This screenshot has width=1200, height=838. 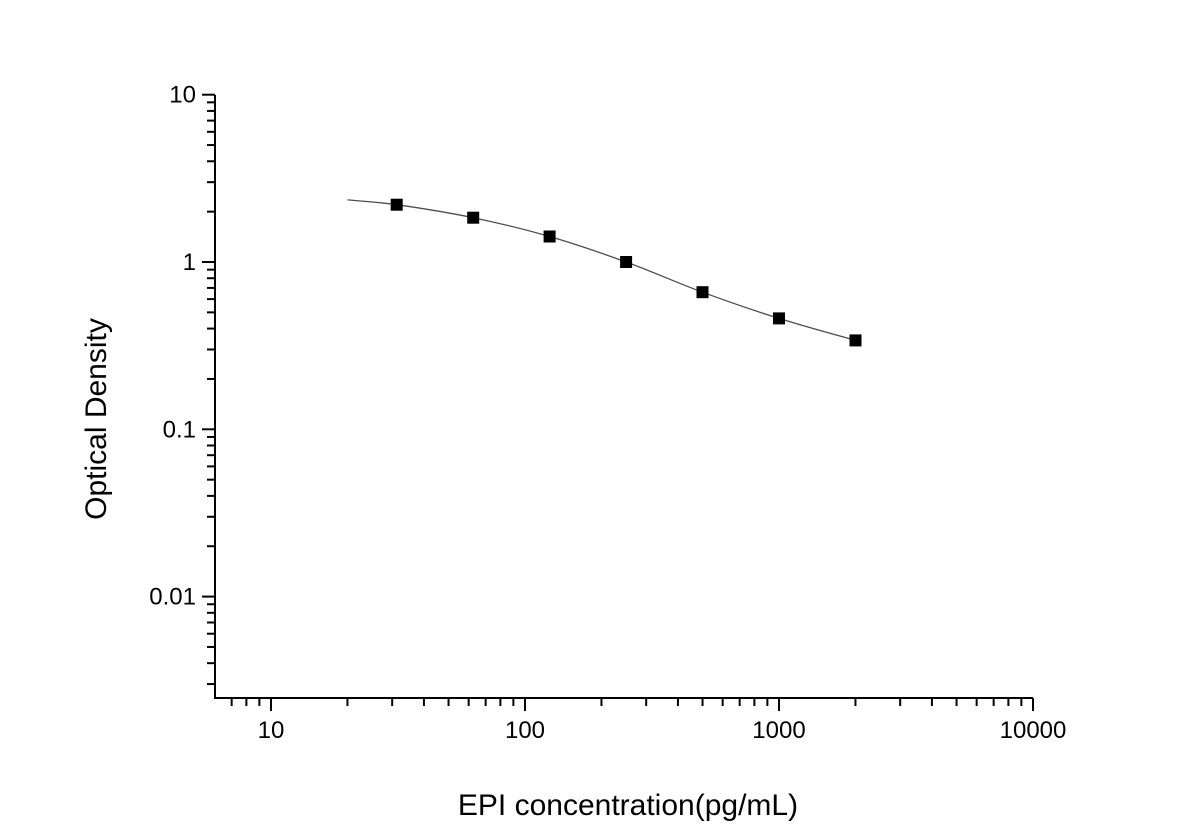 I want to click on x-axis-title: EPI concentration(pg/mL), so click(x=628, y=805).